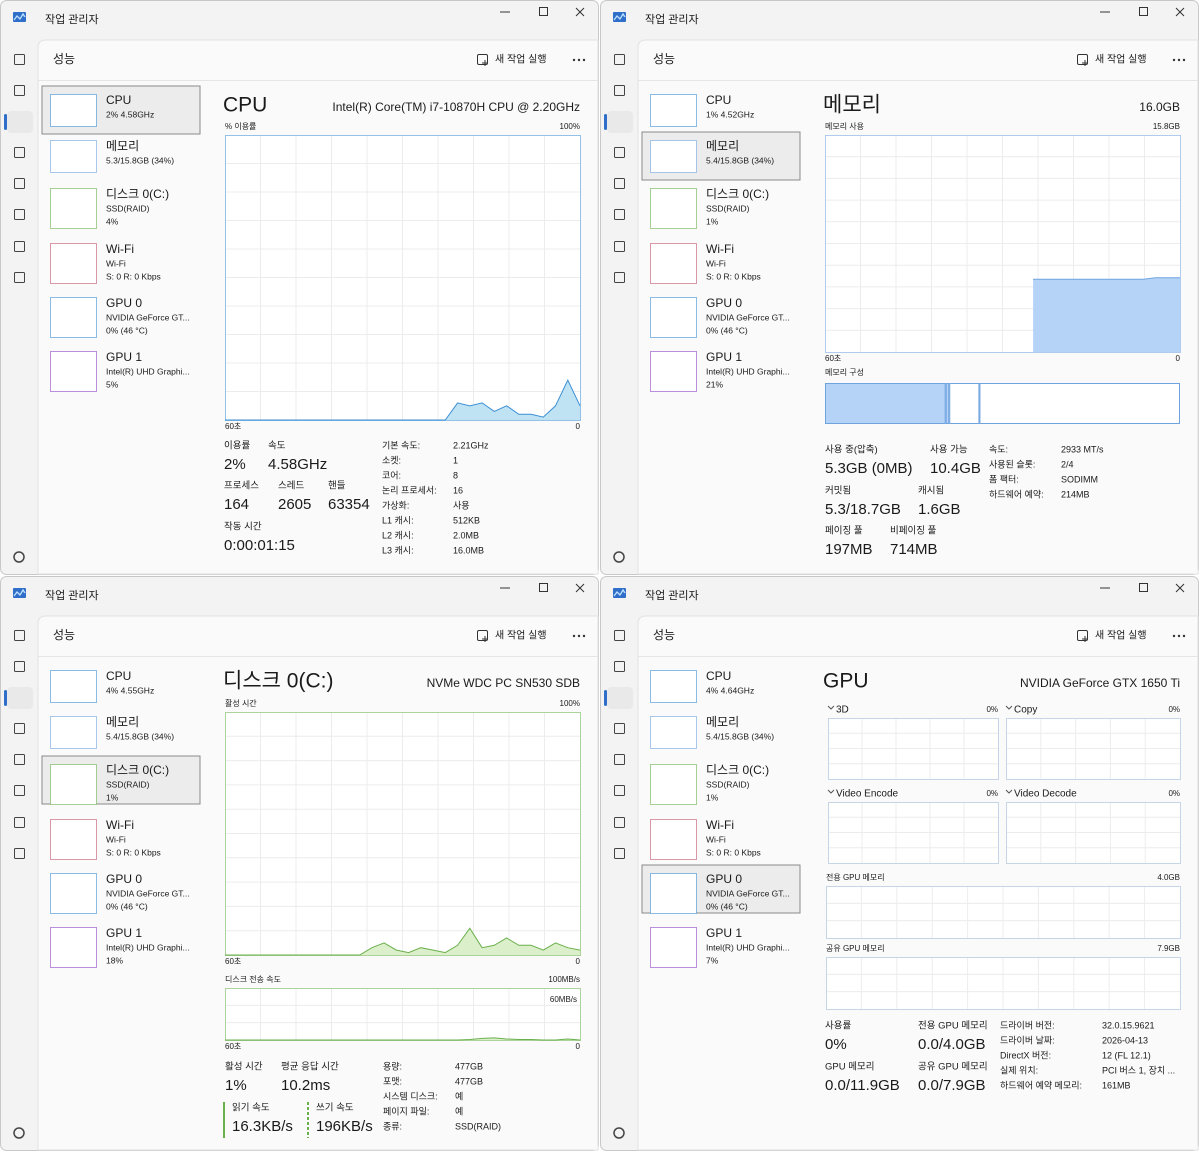  I want to click on new-task-plus, so click(485, 639).